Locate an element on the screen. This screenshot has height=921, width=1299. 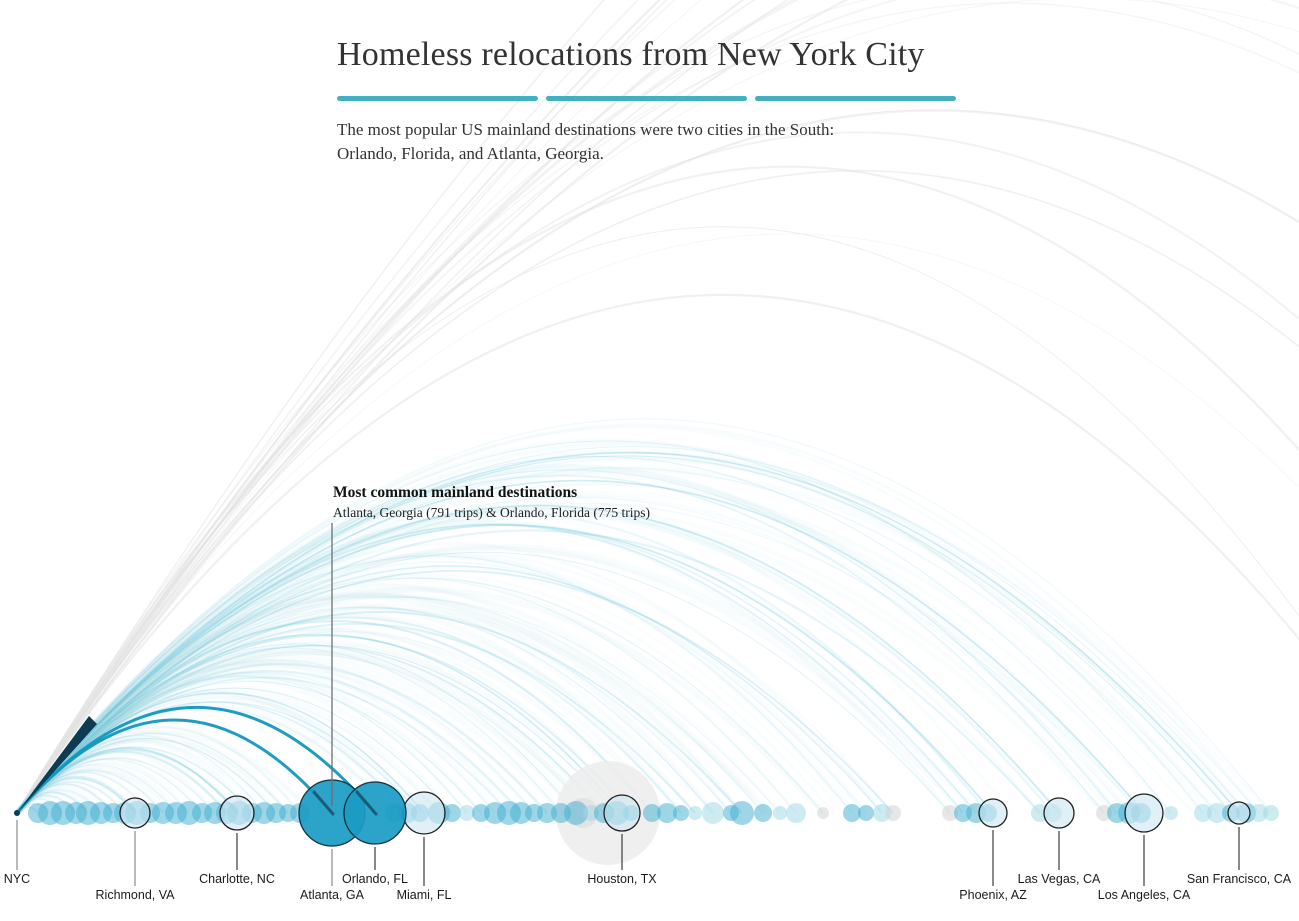
highlight-arc-orlando-fl is located at coordinates (196, 760).